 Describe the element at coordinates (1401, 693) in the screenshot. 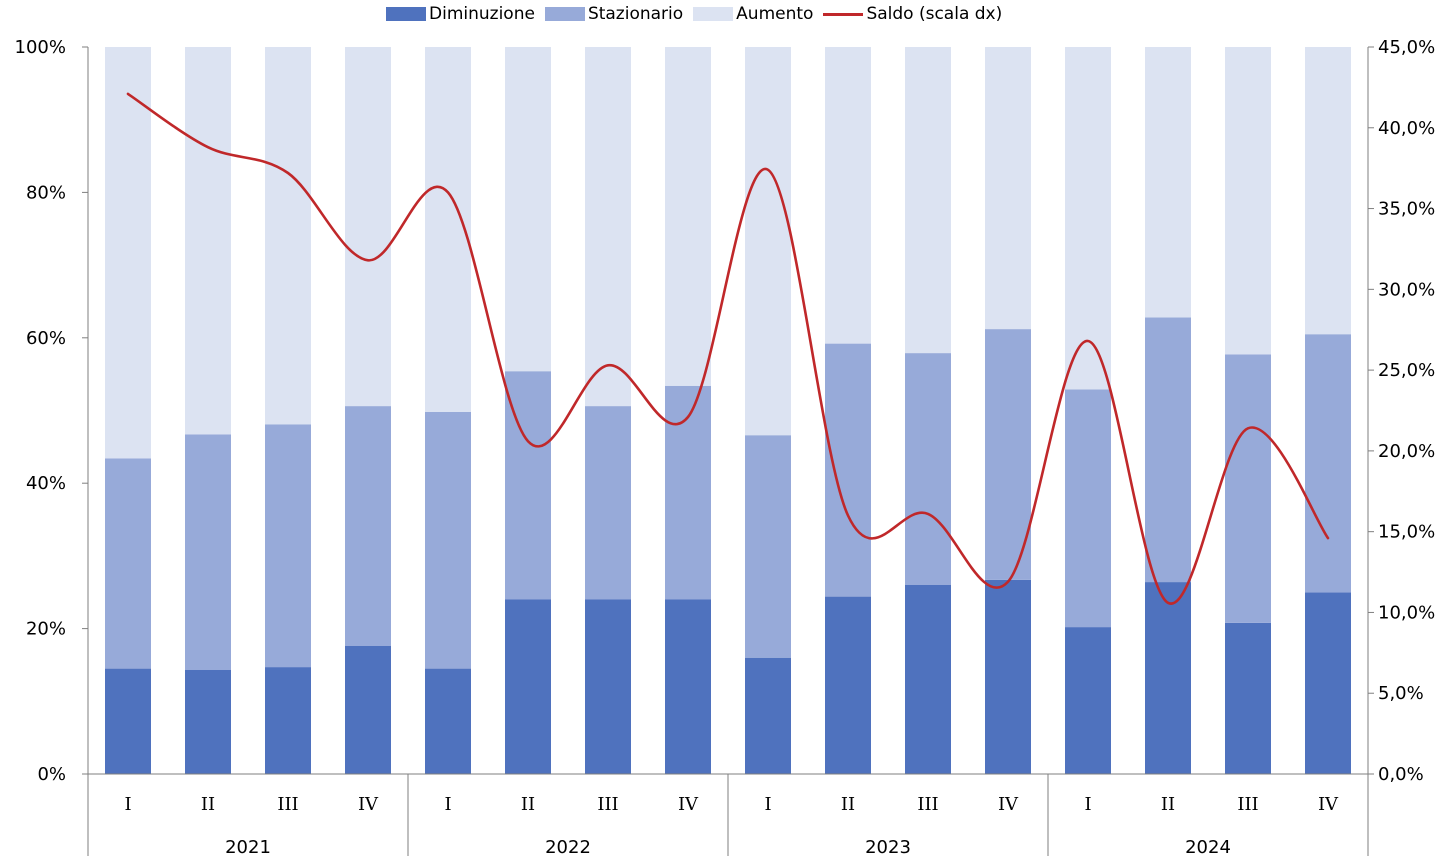

I see `y-right-tick-label-1: 5,0%` at that location.